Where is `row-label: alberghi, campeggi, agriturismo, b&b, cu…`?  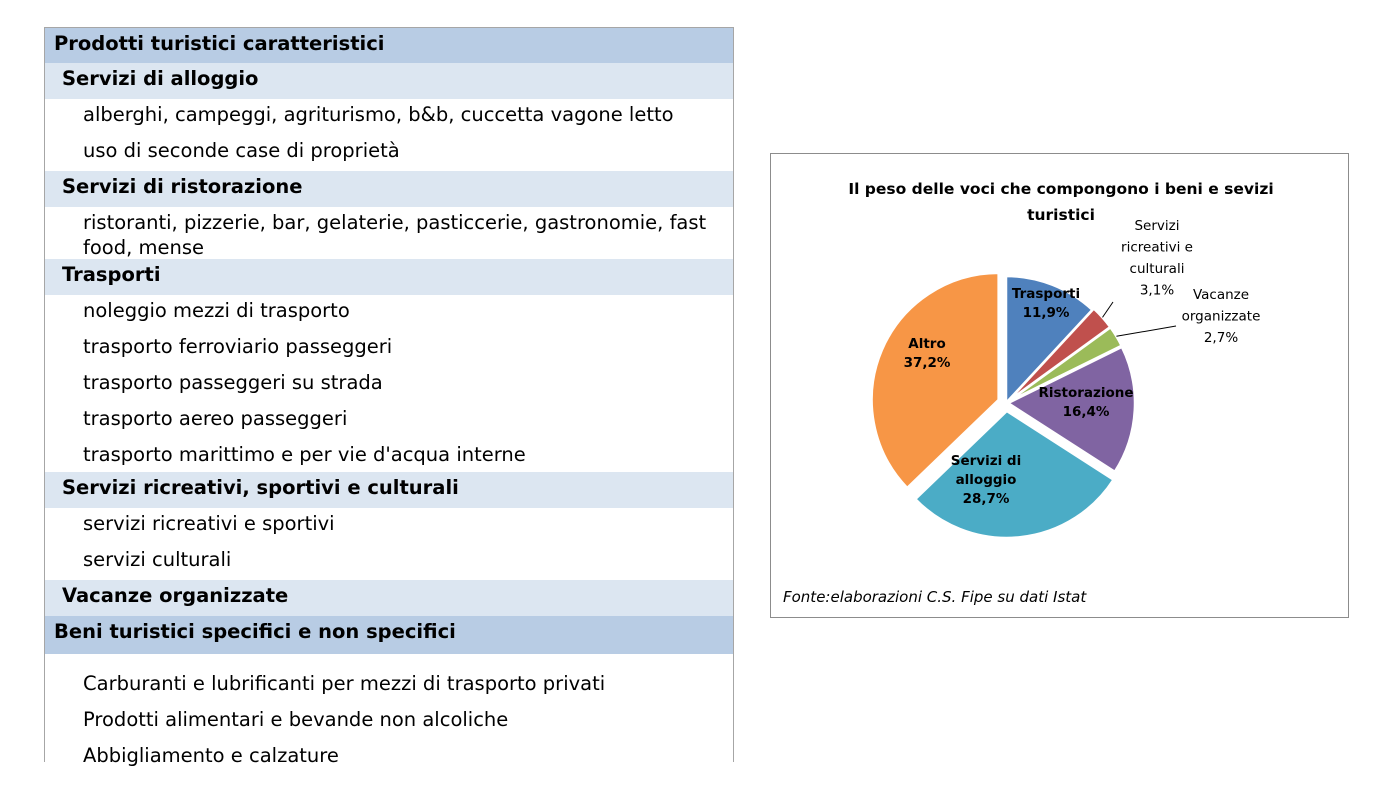
row-label: alberghi, campeggi, agriturismo, b&b, cu… is located at coordinates (378, 114).